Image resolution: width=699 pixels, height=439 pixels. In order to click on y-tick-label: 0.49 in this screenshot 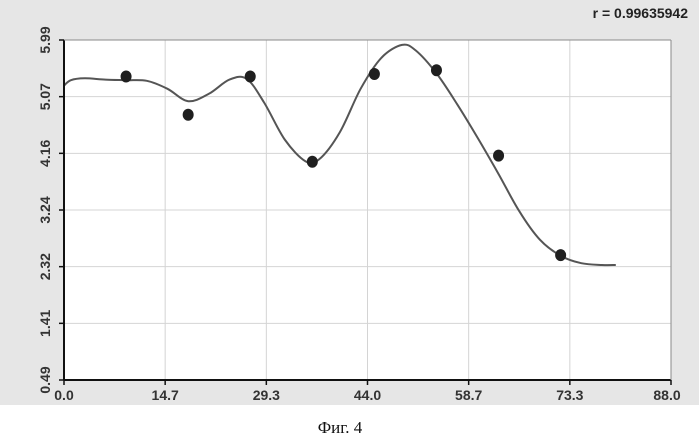, I will do `click(45, 379)`.